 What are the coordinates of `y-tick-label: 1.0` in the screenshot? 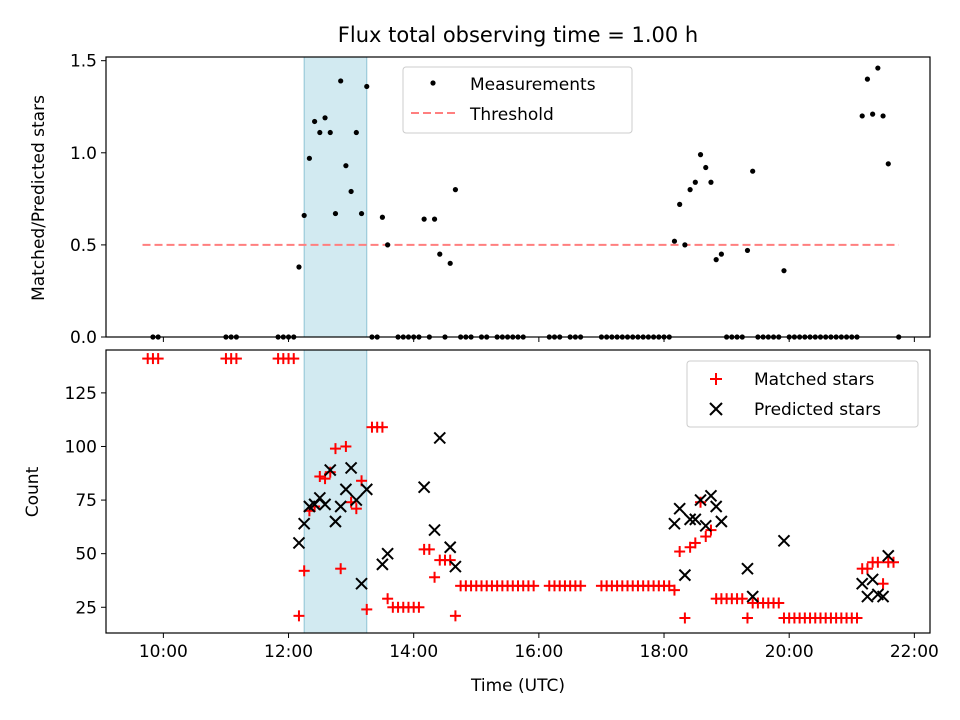 It's located at (83, 154).